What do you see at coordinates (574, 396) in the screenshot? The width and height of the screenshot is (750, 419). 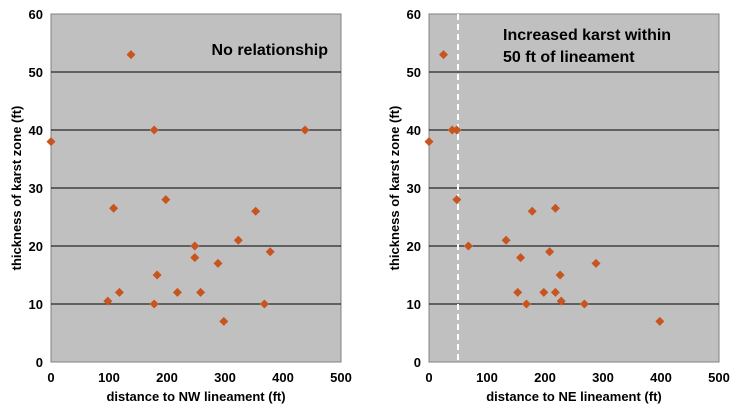 I see `x-axis-label: distance to NE lineament (ft)` at bounding box center [574, 396].